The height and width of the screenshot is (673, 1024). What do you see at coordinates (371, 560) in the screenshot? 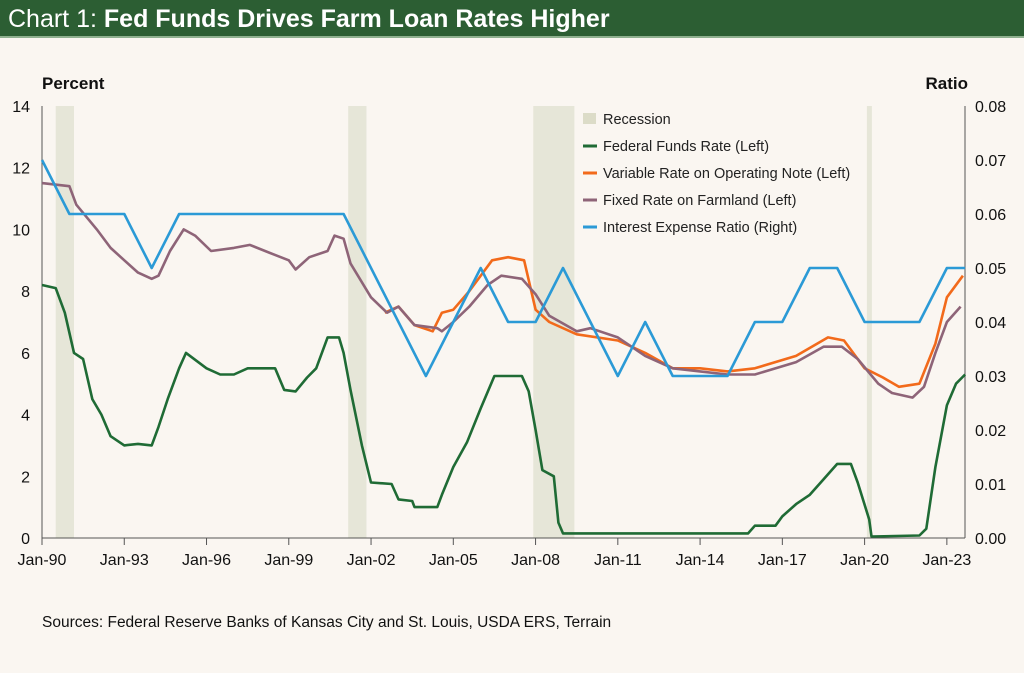
I see `x-tick-label: Jan-02` at bounding box center [371, 560].